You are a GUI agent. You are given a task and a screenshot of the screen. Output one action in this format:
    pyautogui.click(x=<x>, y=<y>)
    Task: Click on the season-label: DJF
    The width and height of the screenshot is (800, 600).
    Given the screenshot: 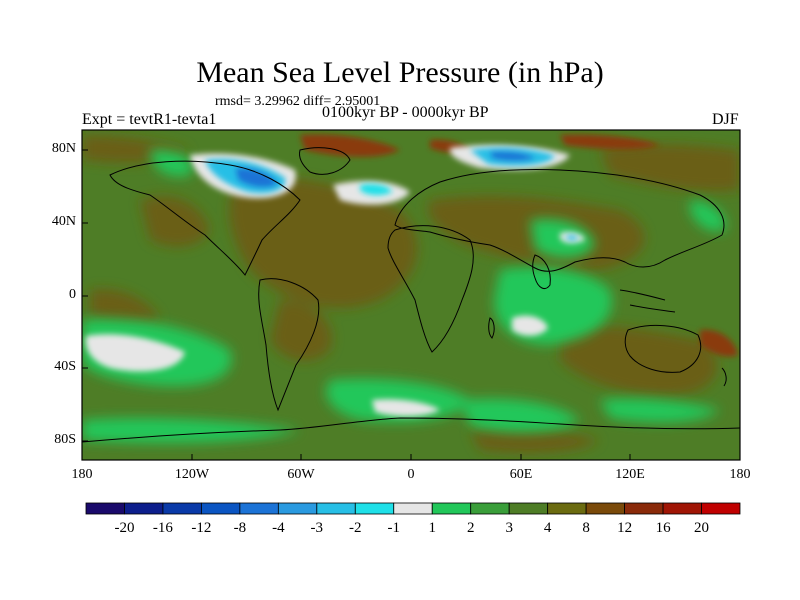 What is the action you would take?
    pyautogui.click(x=725, y=119)
    